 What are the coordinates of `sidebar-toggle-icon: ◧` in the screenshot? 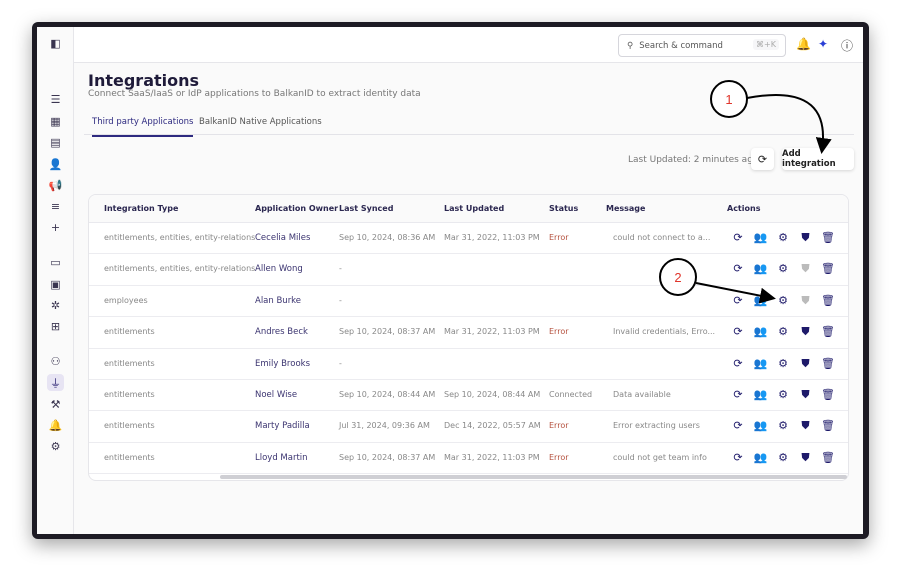 It's located at (55, 43).